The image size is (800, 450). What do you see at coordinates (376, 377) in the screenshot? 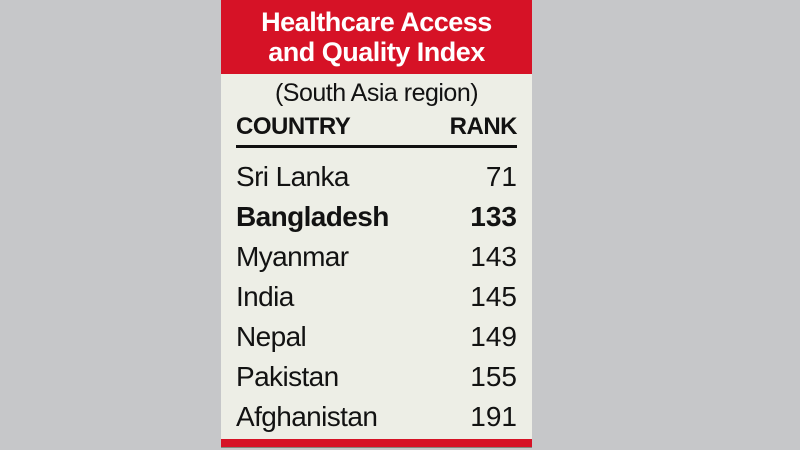
I see `table-row: Pakistan 155` at bounding box center [376, 377].